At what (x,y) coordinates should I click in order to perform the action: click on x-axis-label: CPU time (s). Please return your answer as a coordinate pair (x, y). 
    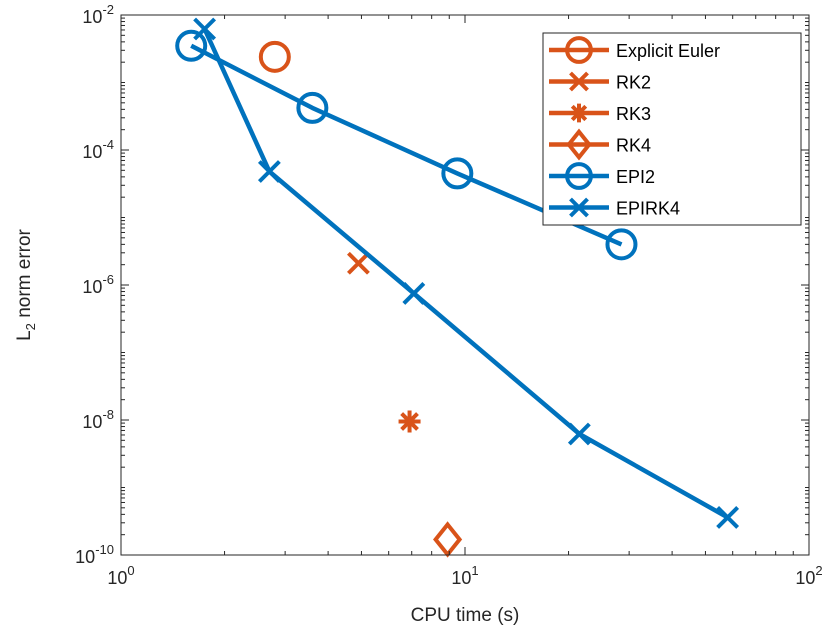
    Looking at the image, I should click on (465, 615).